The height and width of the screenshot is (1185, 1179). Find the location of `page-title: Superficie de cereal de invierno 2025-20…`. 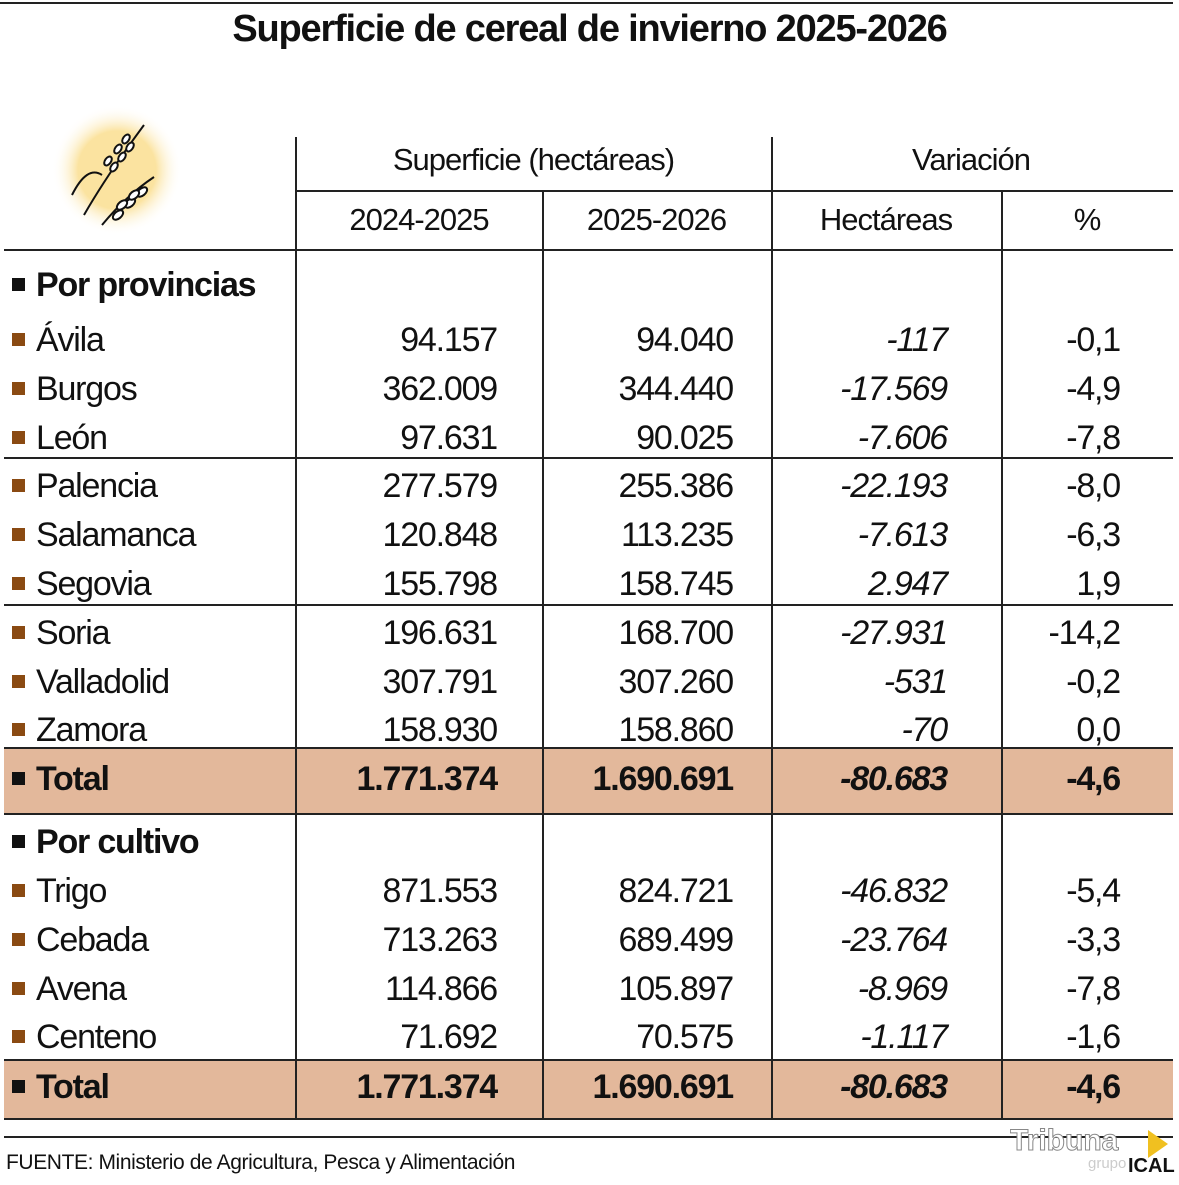

page-title: Superficie de cereal de invierno 2025-20… is located at coordinates (589, 29).